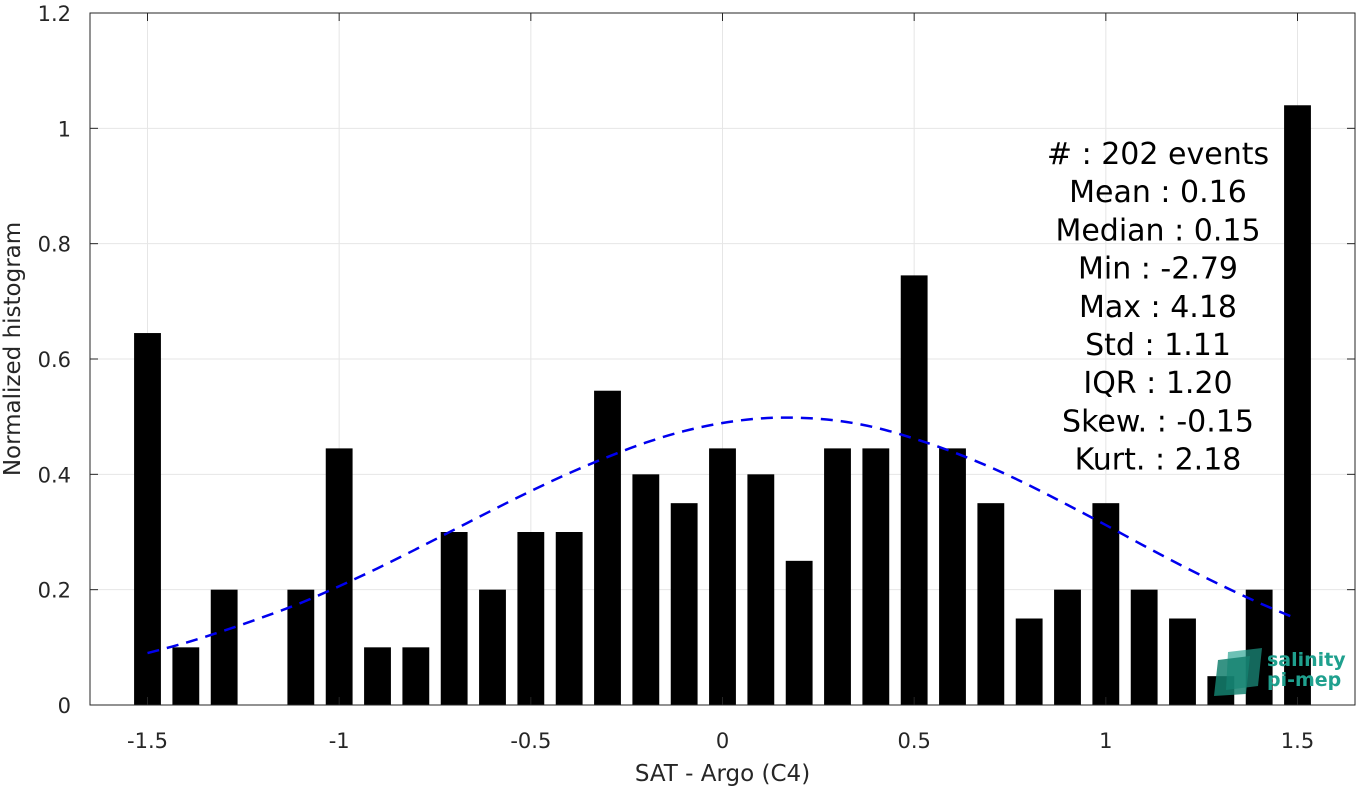  What do you see at coordinates (1157, 230) in the screenshot?
I see `stat-line: Median : 0.15` at bounding box center [1157, 230].